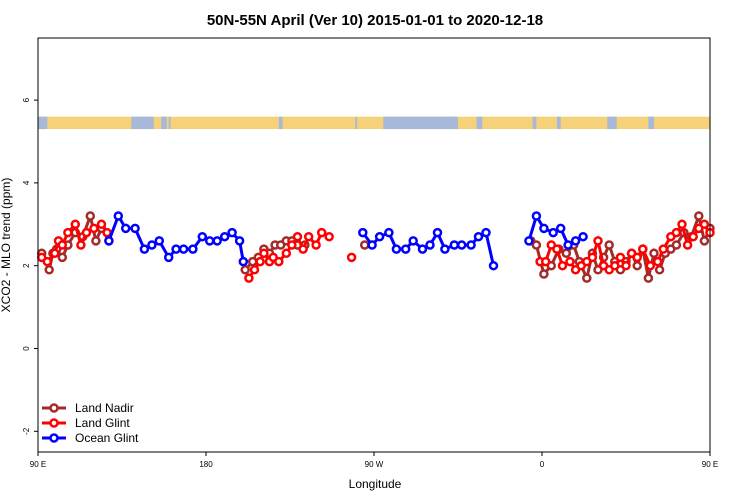 This screenshot has width=750, height=500. Describe the element at coordinates (375, 251) in the screenshot. I see `series-land-glint` at that location.